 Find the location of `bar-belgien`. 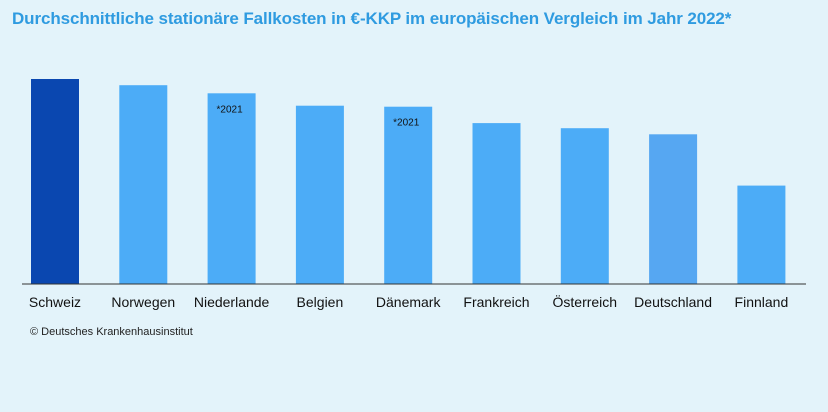

bar-belgien is located at coordinates (319, 194).